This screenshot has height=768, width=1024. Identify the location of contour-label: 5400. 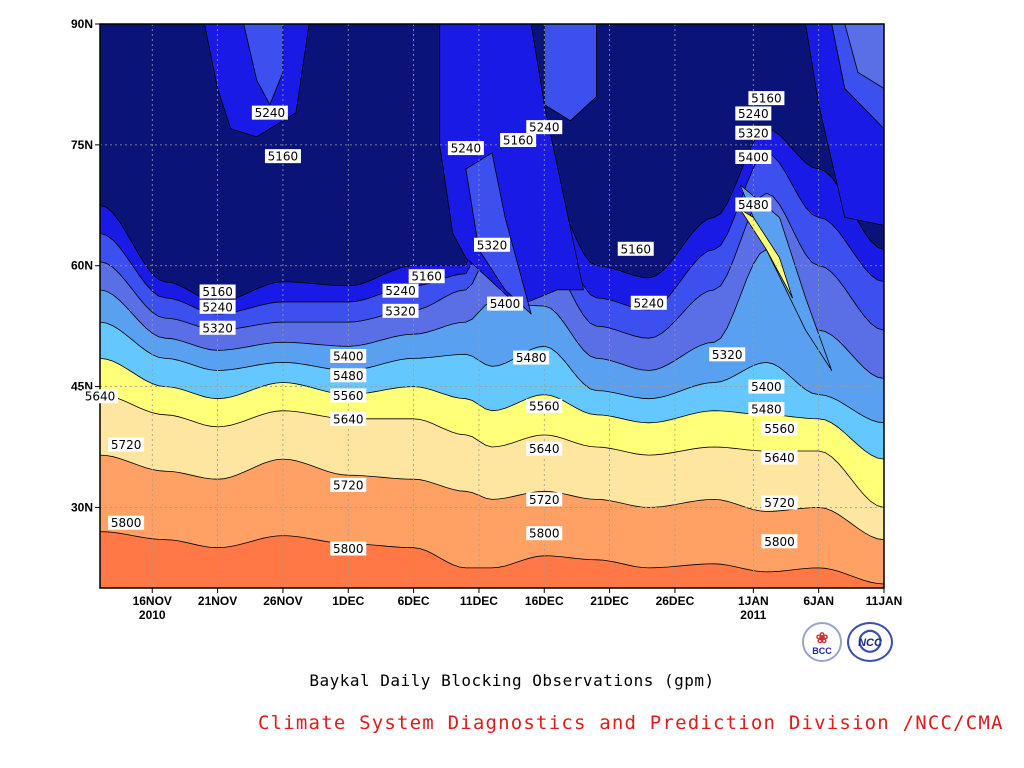
(505, 303).